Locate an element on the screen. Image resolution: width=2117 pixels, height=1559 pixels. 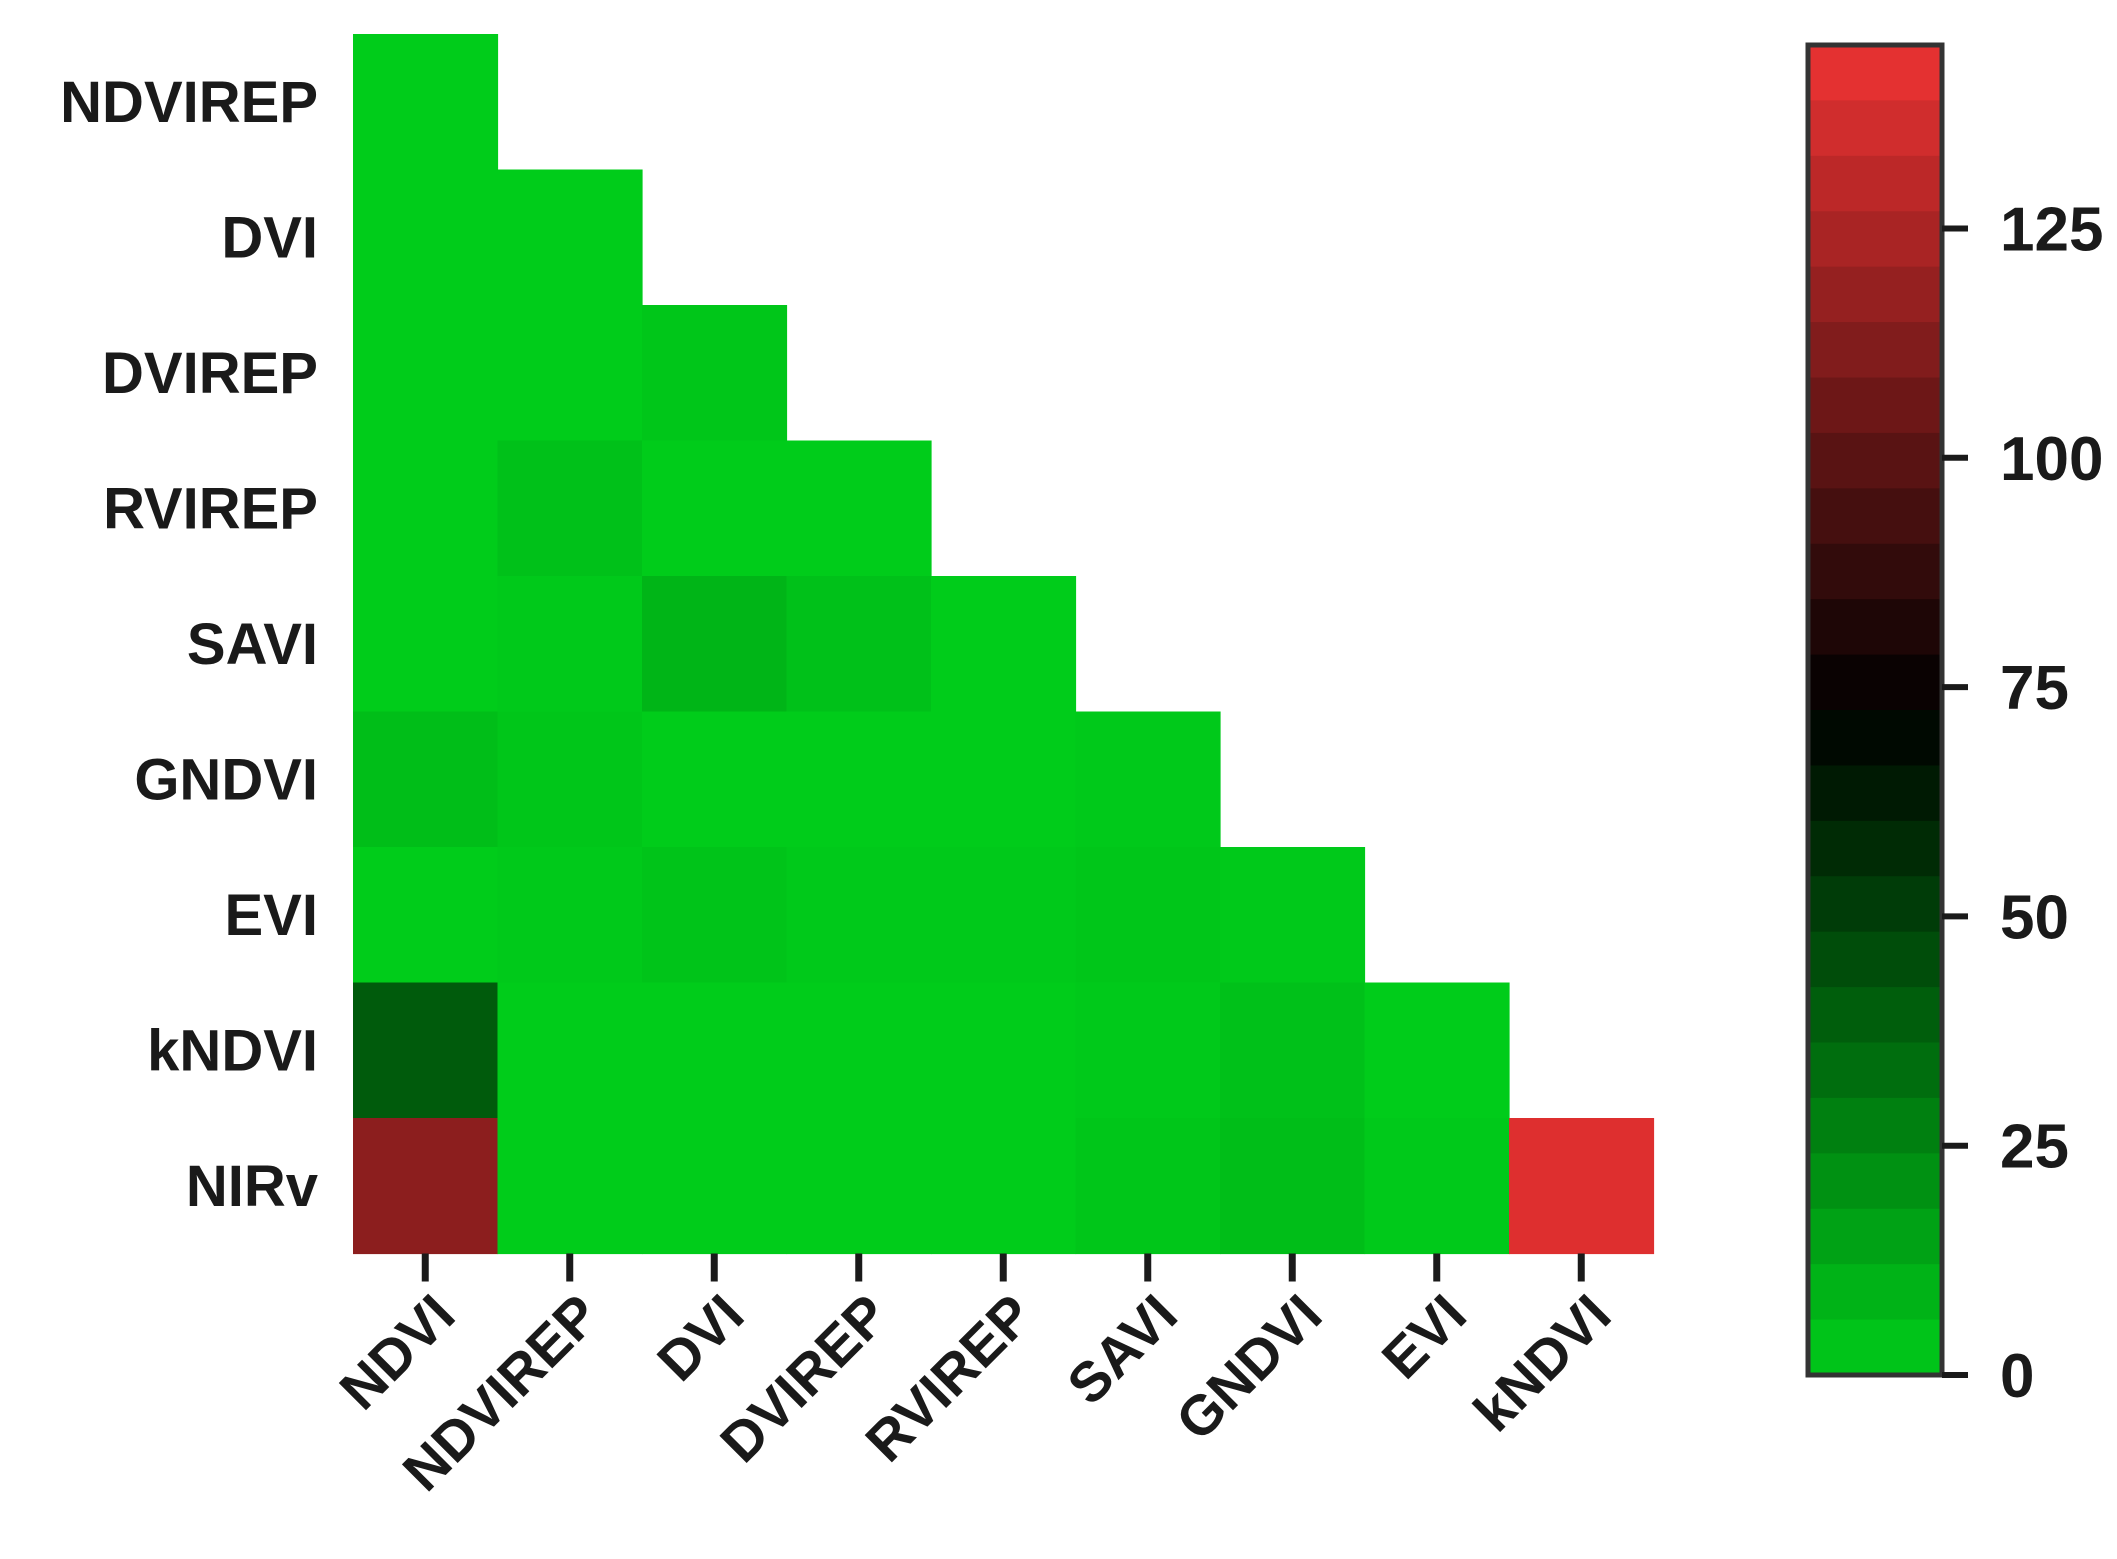
heatmap-cell-evi-ndvirep is located at coordinates (570, 915).